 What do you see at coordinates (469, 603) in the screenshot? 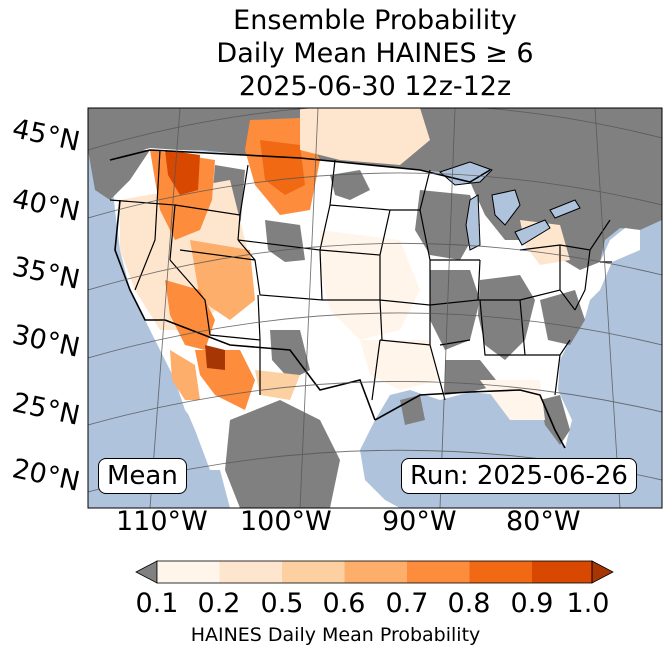
I see `colorbar-tick-5: 0.8` at bounding box center [469, 603].